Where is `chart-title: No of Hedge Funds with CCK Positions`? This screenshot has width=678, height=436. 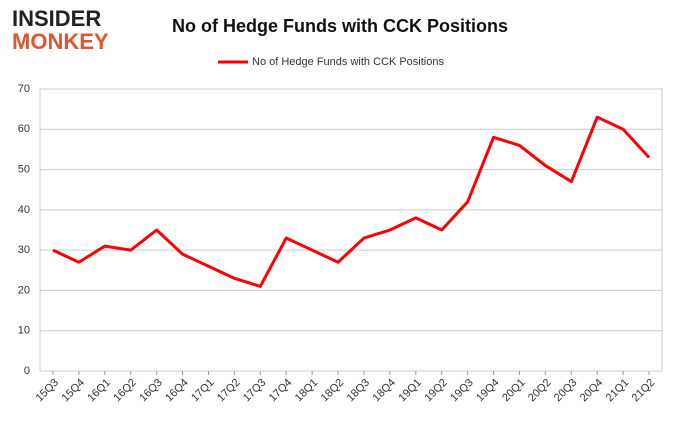
chart-title: No of Hedge Funds with CCK Positions is located at coordinates (340, 26).